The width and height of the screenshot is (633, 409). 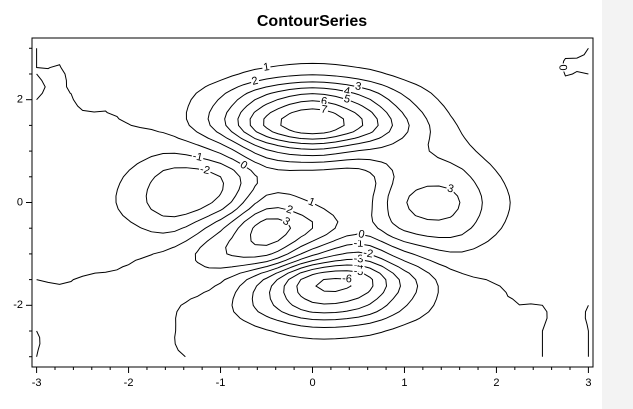 I want to click on contour-label-text: 7, so click(x=324, y=109).